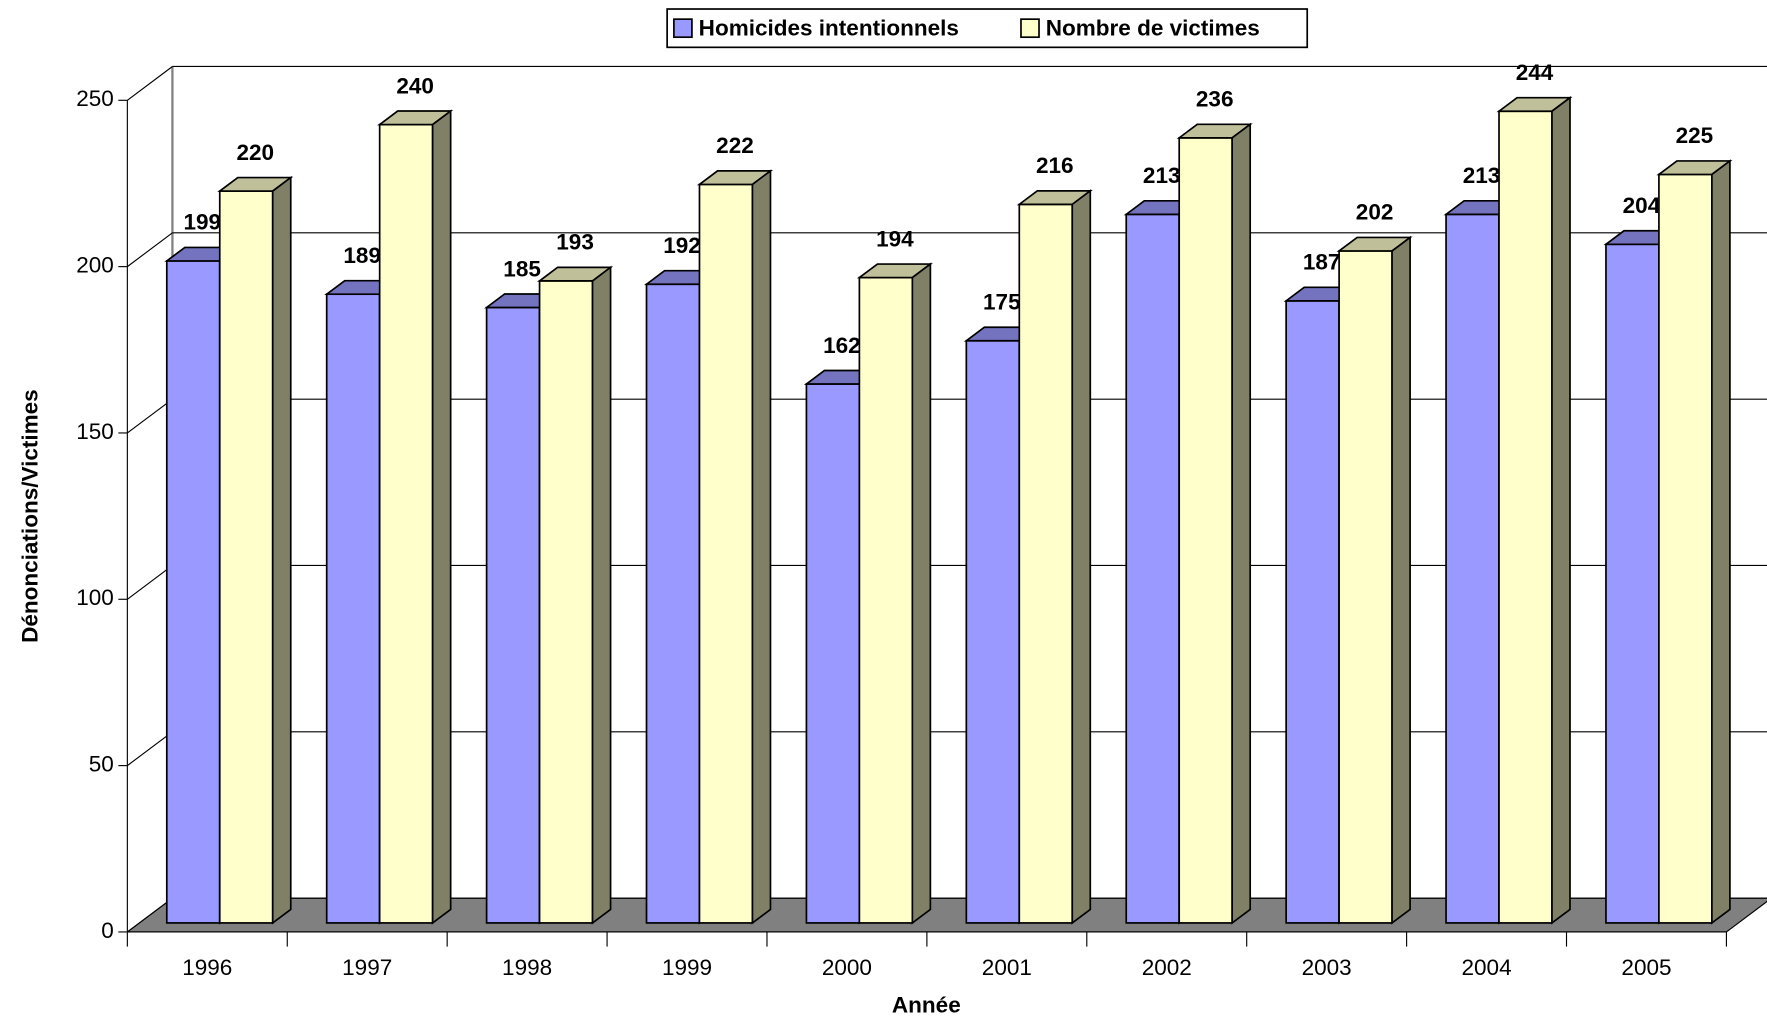 This screenshot has height=1023, width=1767. What do you see at coordinates (1055, 165) in the screenshot?
I see `data-label: 216` at bounding box center [1055, 165].